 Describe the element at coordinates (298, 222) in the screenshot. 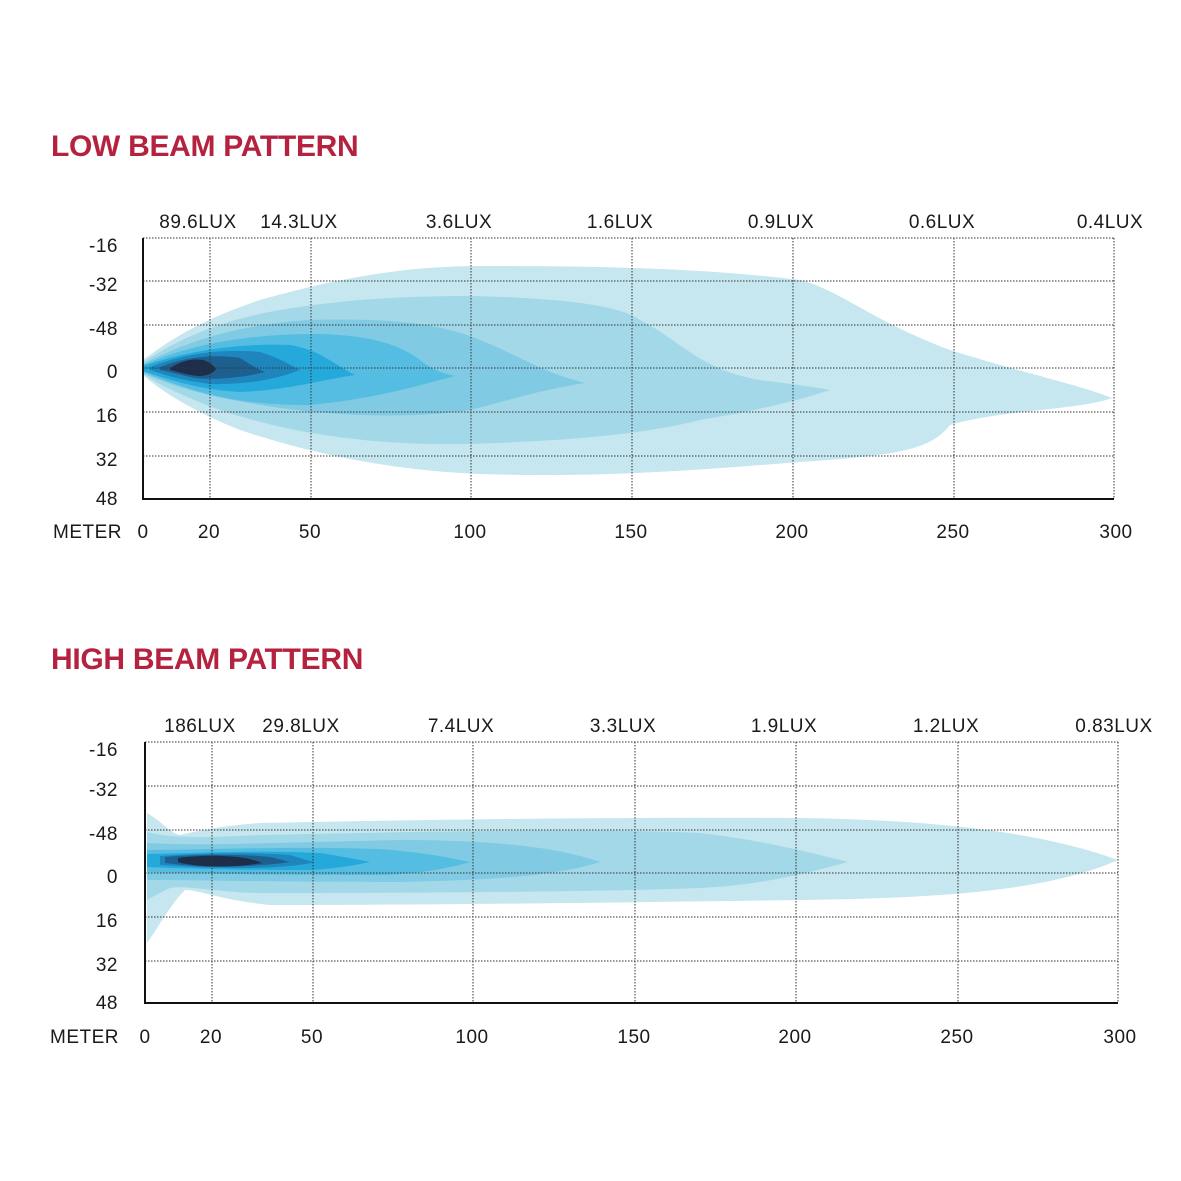

I see `low-beam-lux-label: 14.3LUX` at that location.